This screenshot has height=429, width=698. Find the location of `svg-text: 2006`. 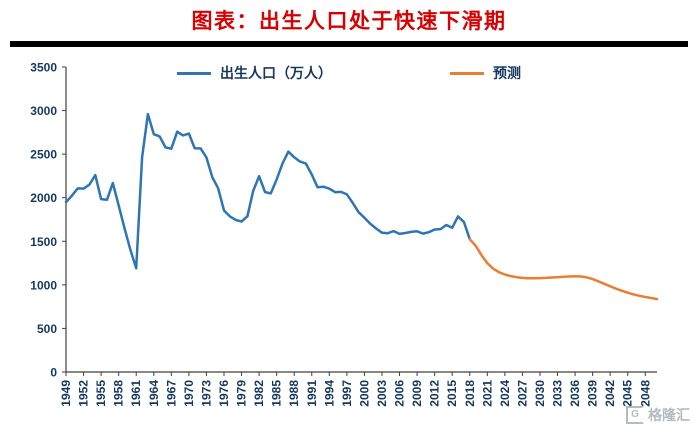

svg-text: 2006 is located at coordinates (400, 393).